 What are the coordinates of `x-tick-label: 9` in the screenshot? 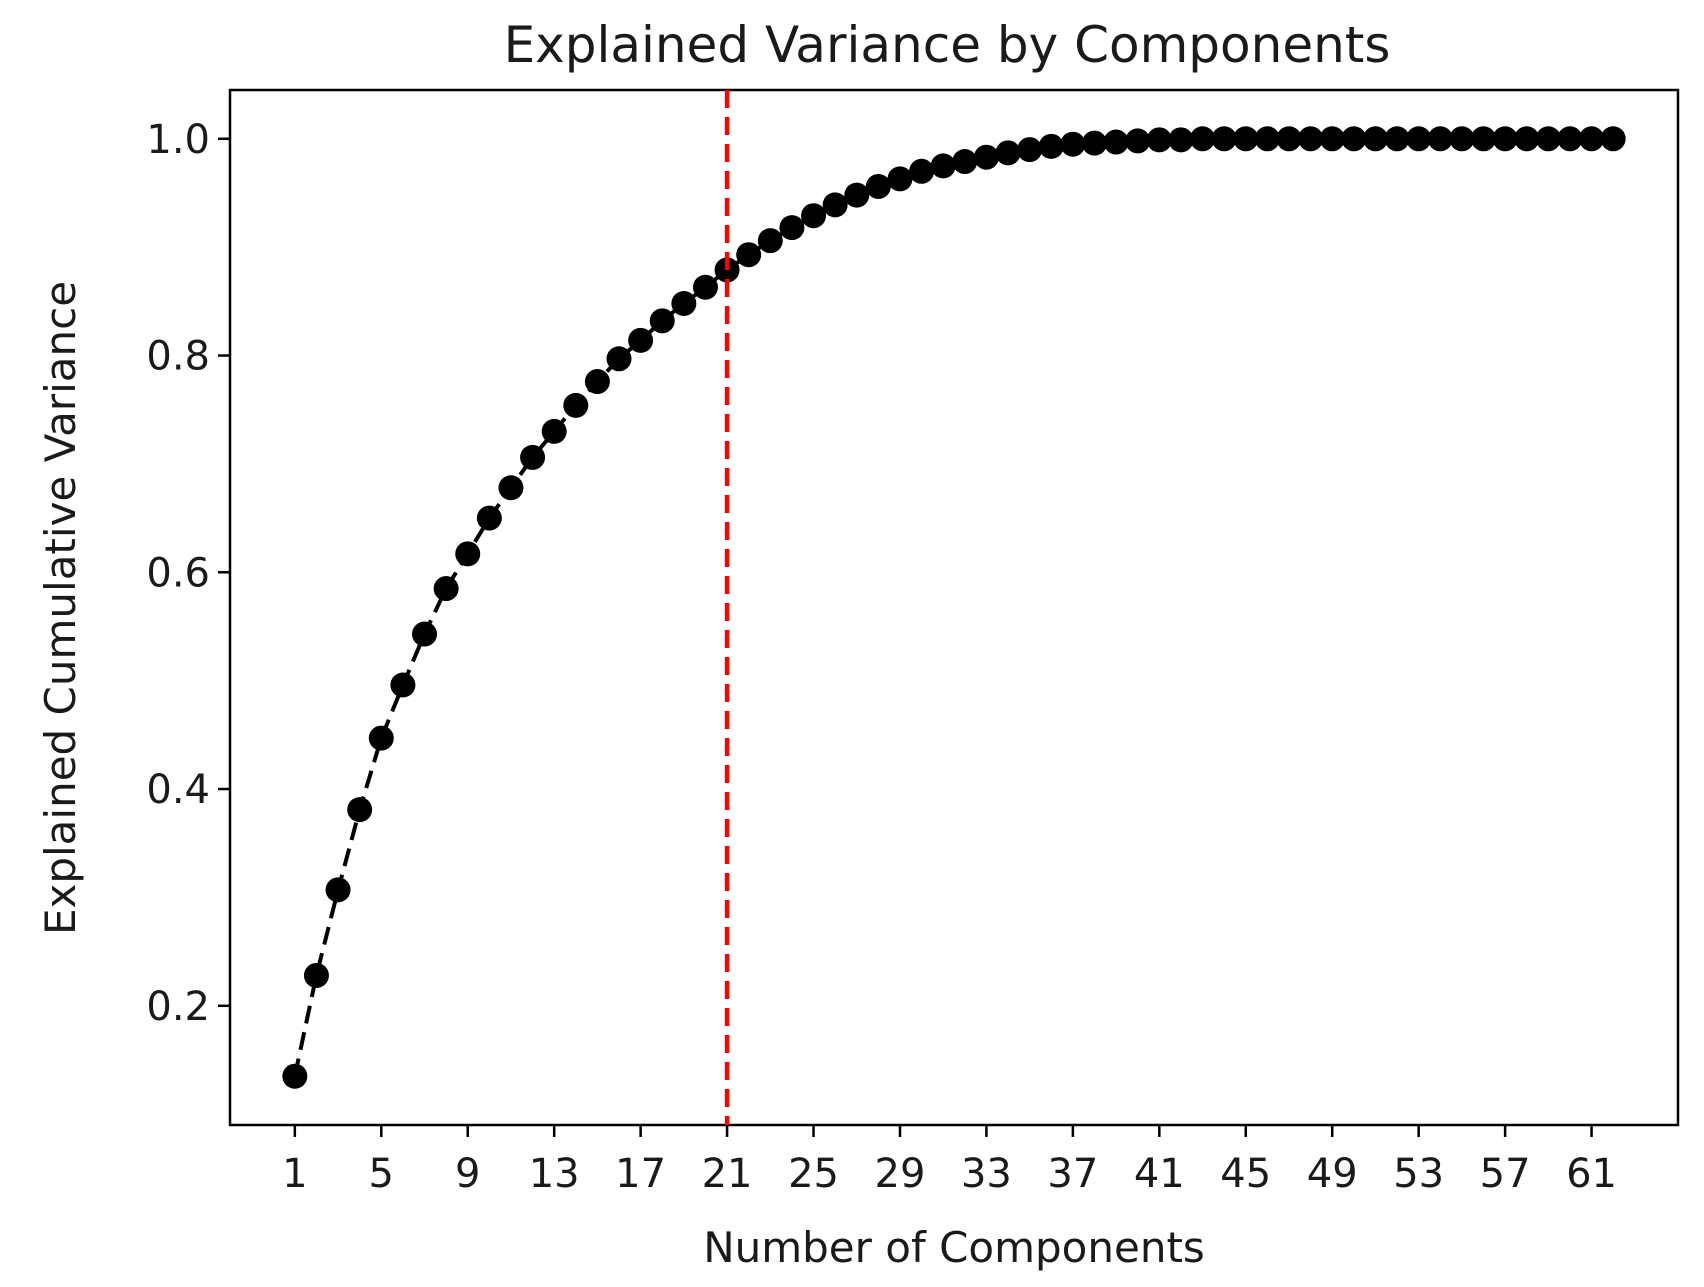 It's located at (467, 1174).